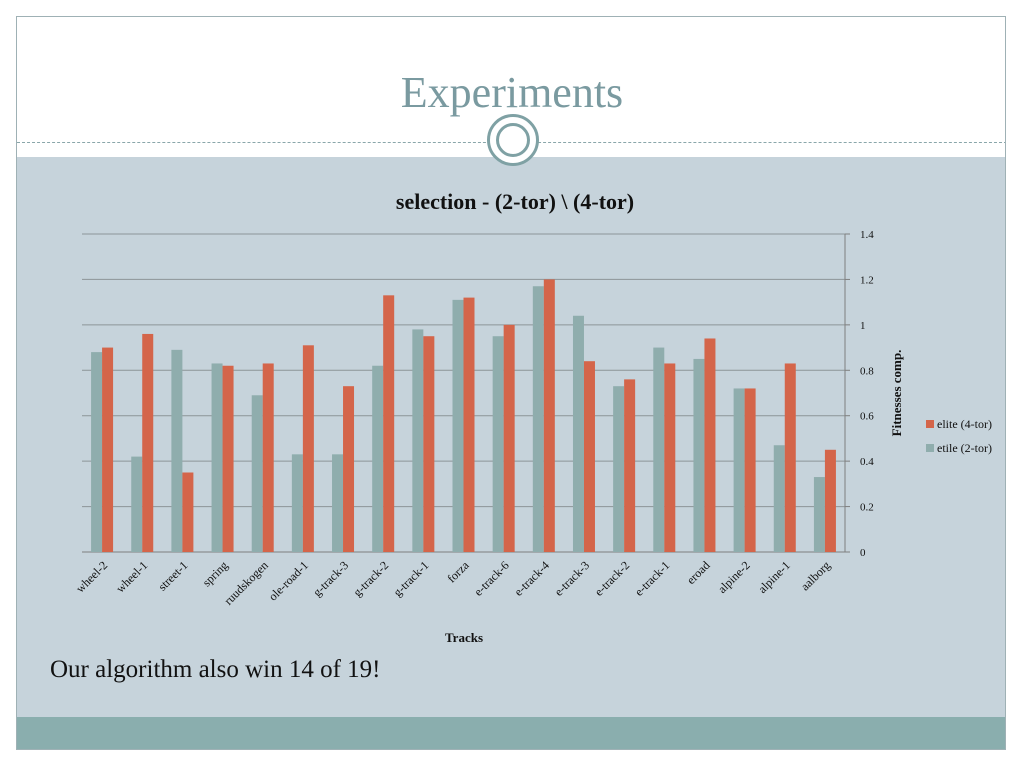  I want to click on divider-ring-inner, so click(513, 140).